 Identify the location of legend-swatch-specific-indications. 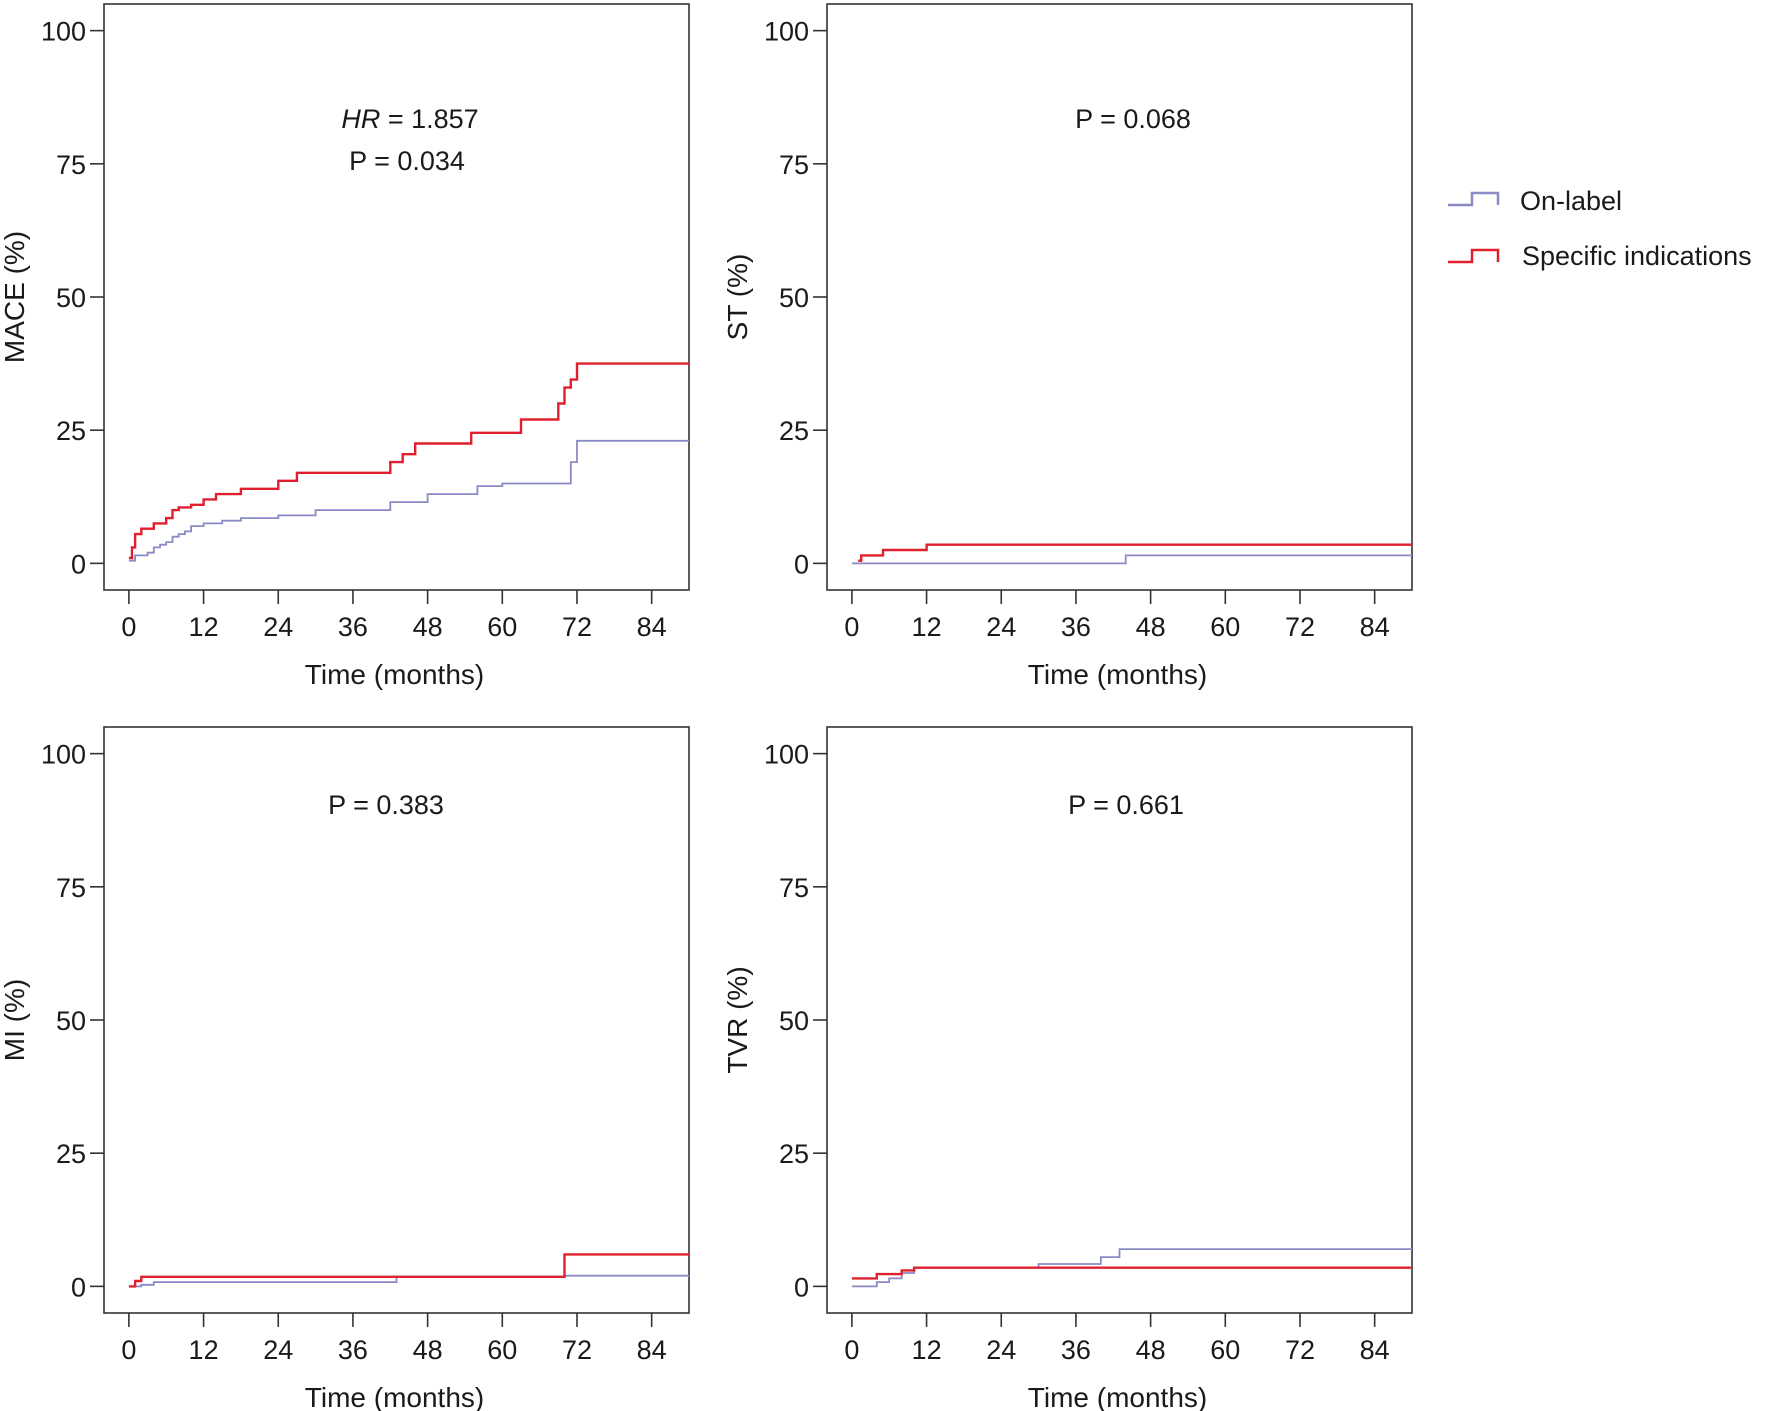
(1474, 256).